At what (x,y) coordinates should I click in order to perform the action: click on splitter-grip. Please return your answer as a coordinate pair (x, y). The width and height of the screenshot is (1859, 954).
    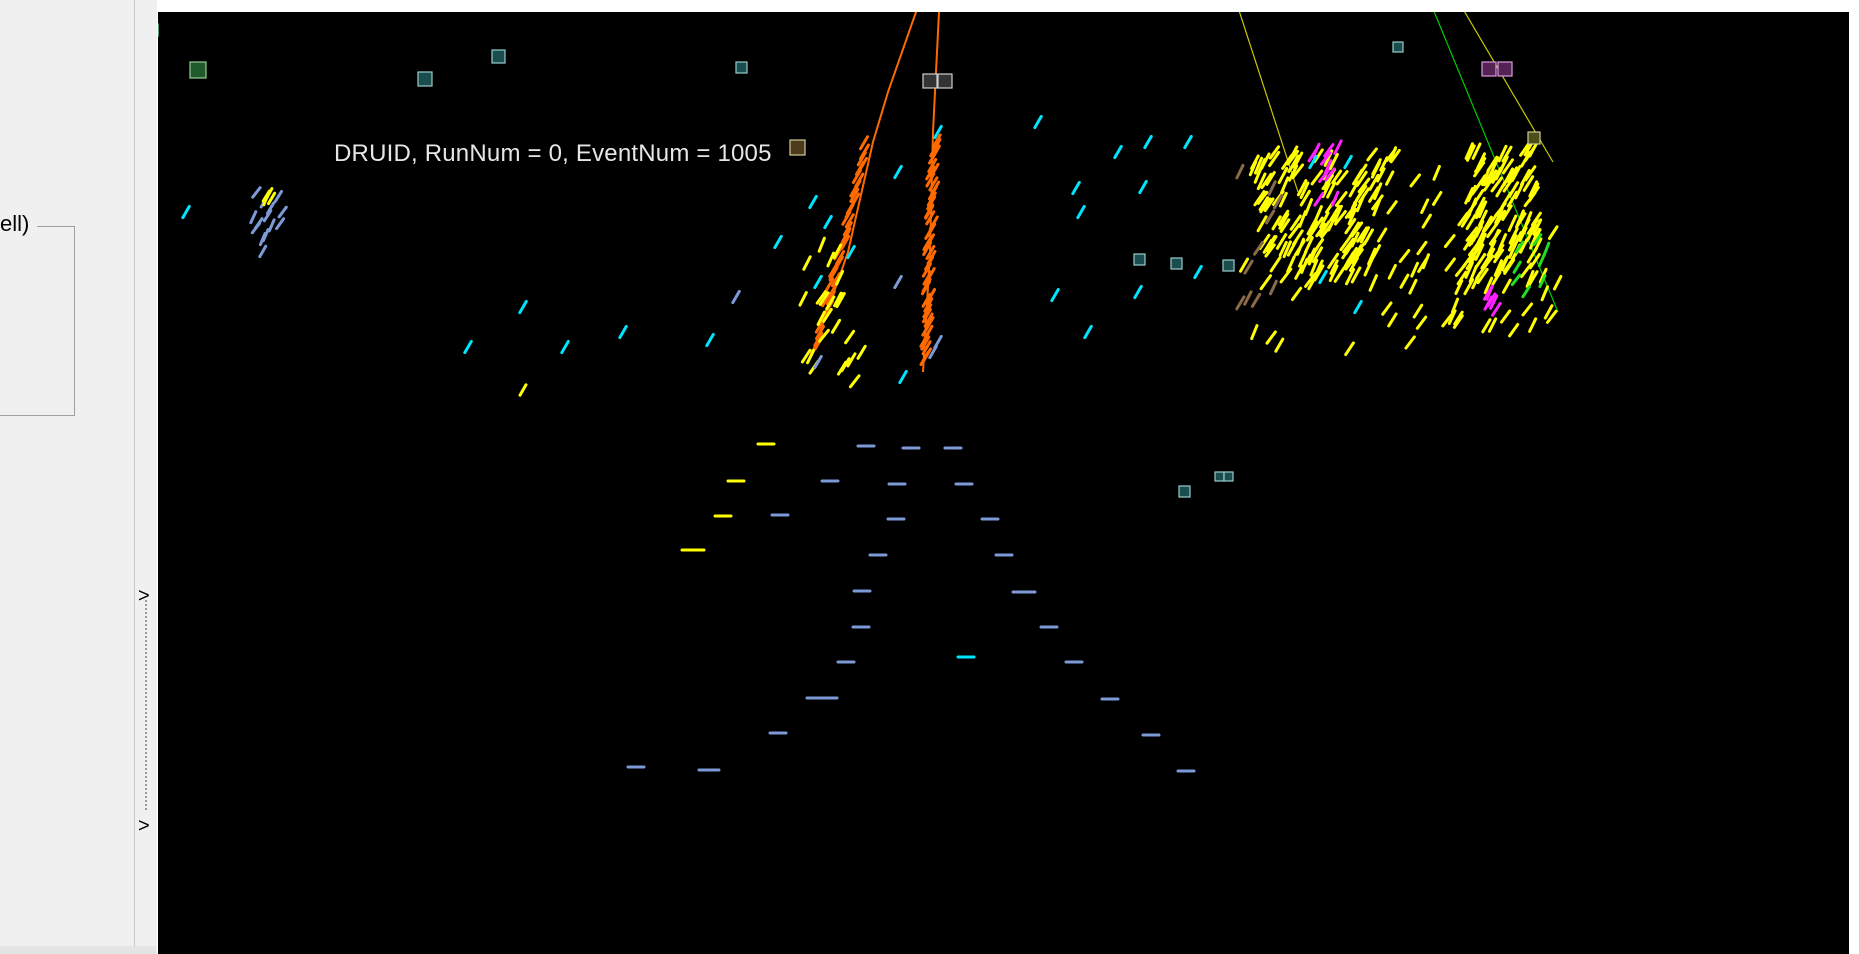
    Looking at the image, I should click on (146, 705).